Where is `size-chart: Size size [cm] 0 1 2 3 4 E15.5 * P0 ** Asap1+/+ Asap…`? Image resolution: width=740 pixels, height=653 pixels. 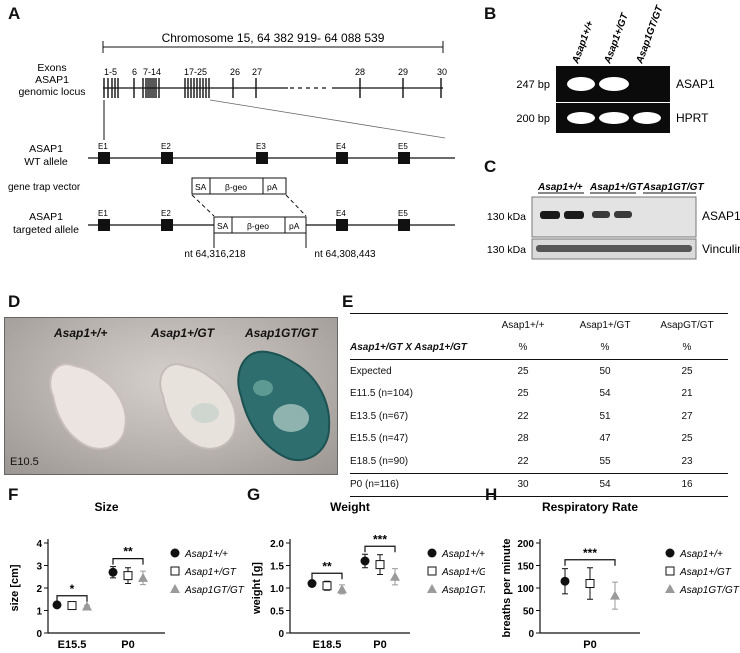 size-chart: Size size [cm] 0 1 2 3 4 E15.5 * P0 ** Asap1+/+ Asap… is located at coordinates (127, 575).